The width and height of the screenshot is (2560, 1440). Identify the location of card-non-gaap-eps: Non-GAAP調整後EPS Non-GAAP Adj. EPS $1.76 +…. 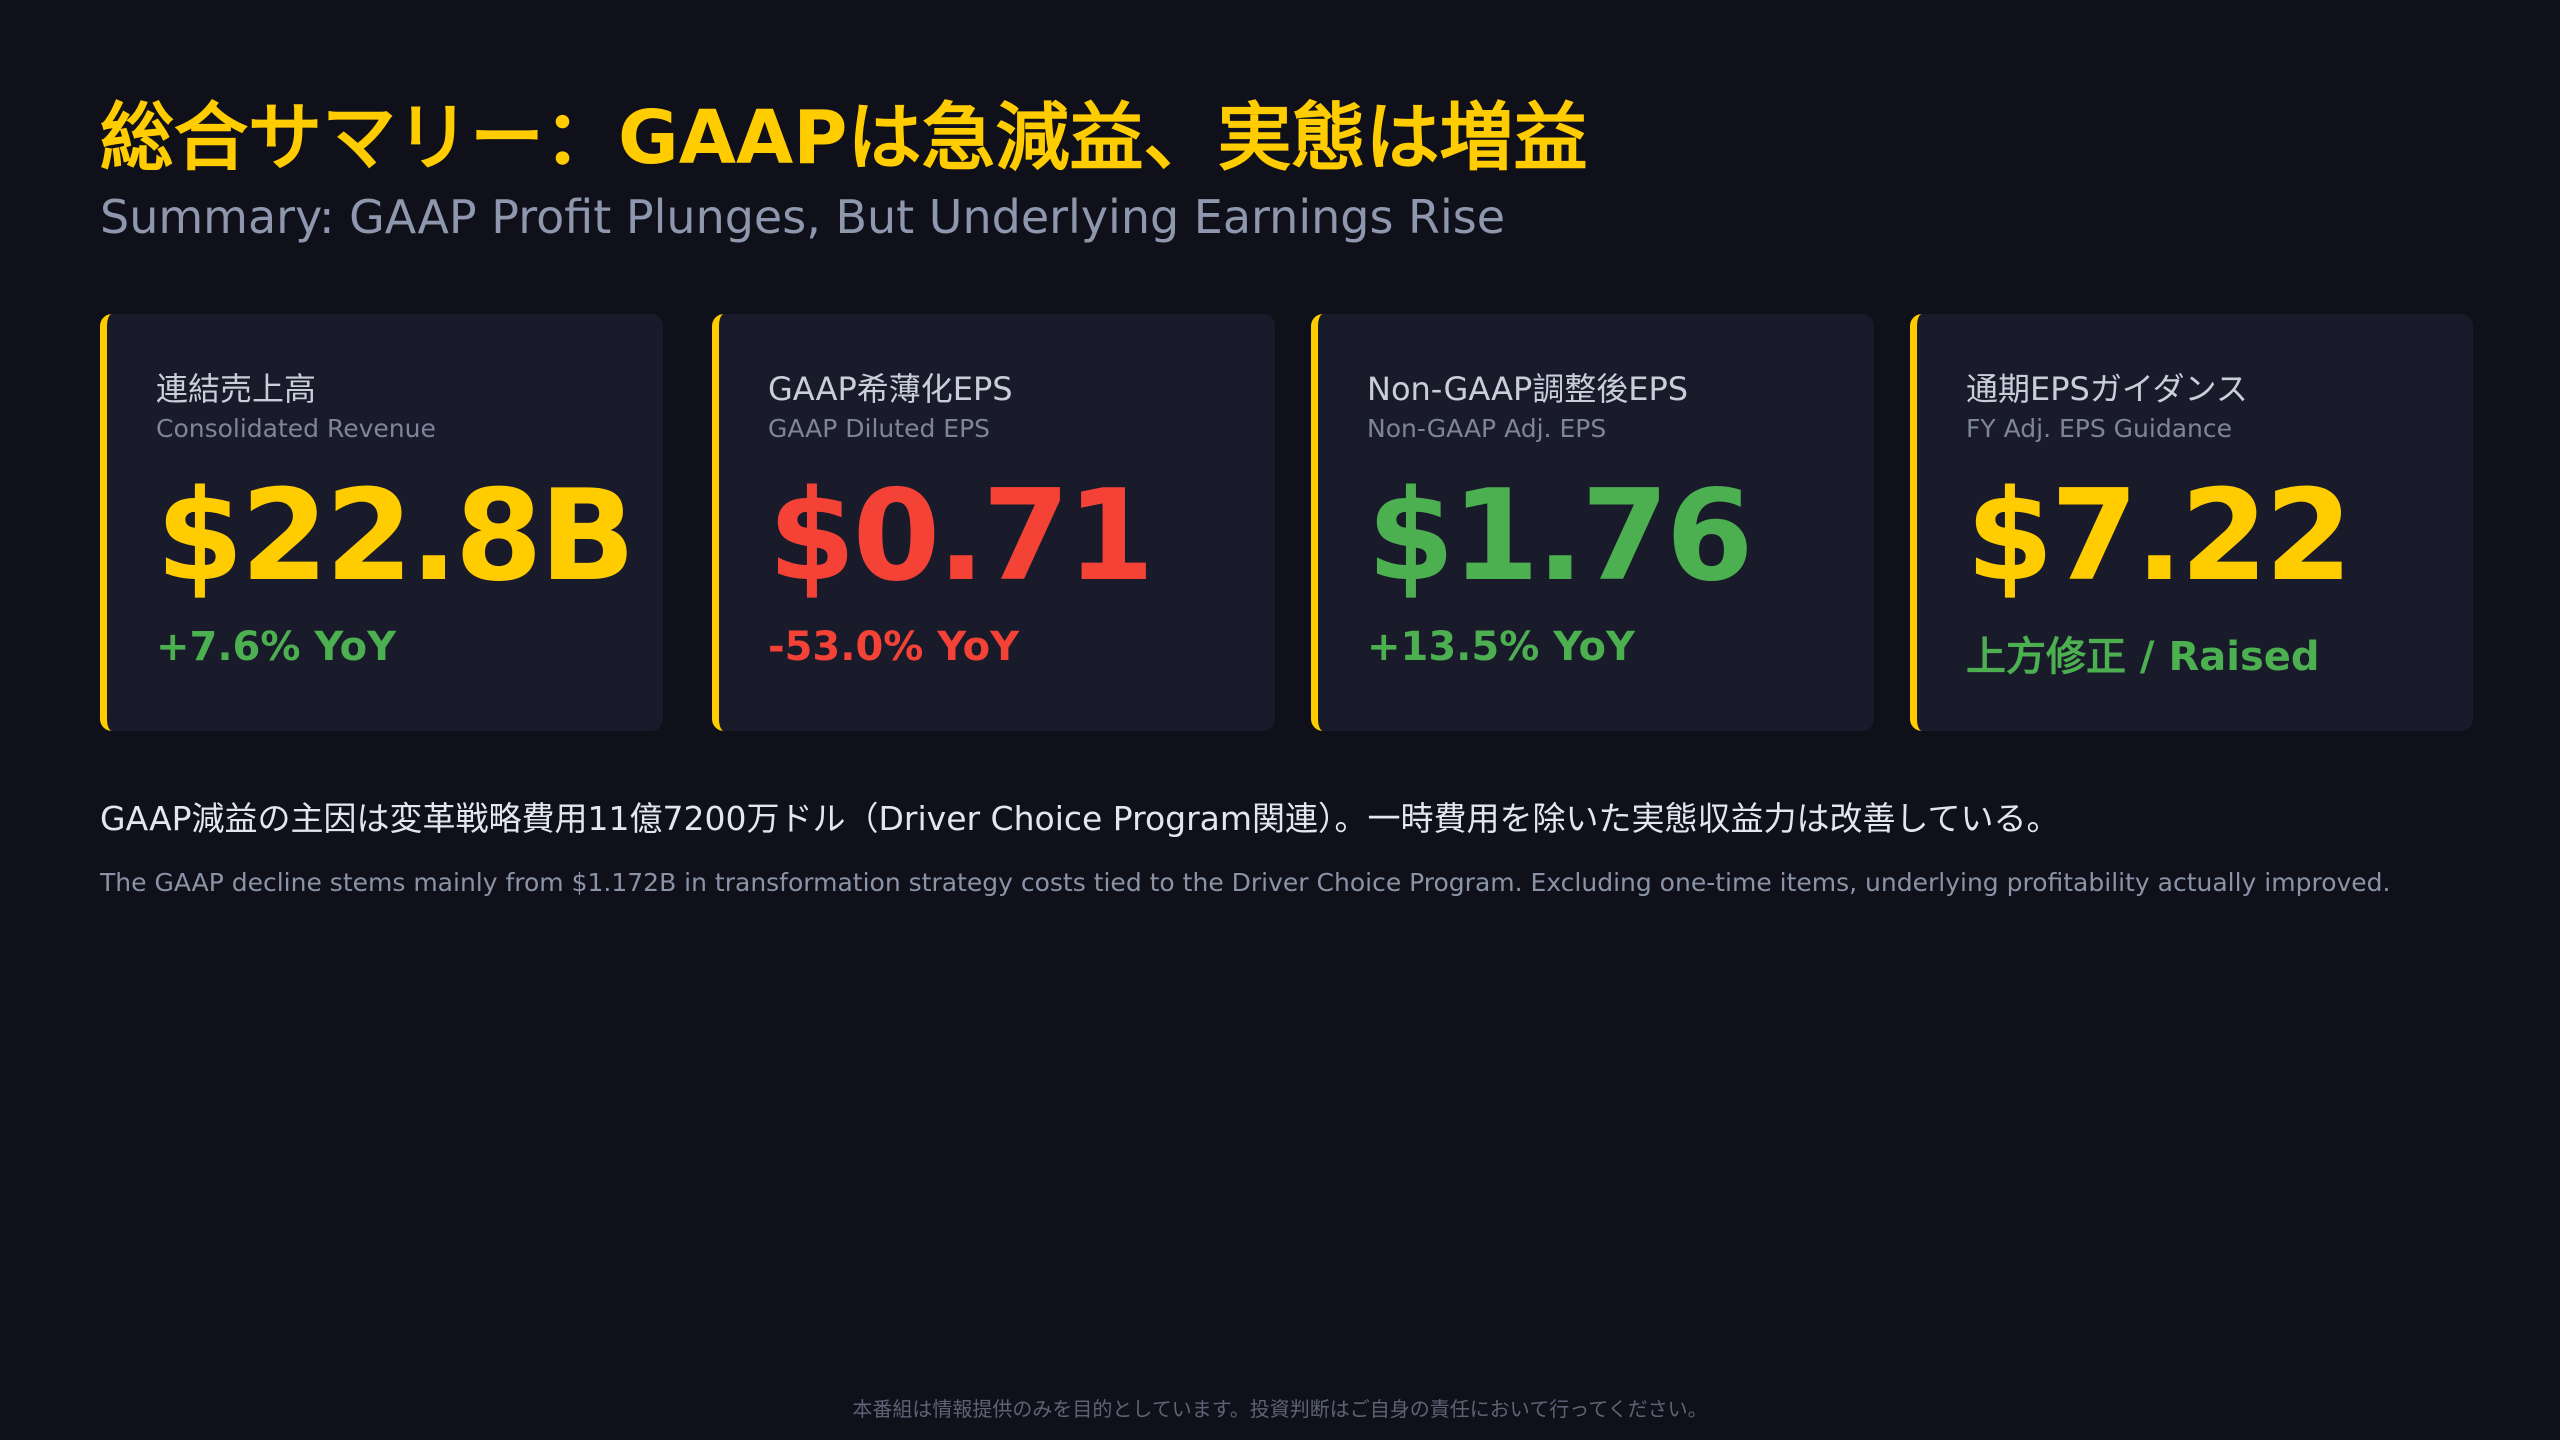
(1592, 522).